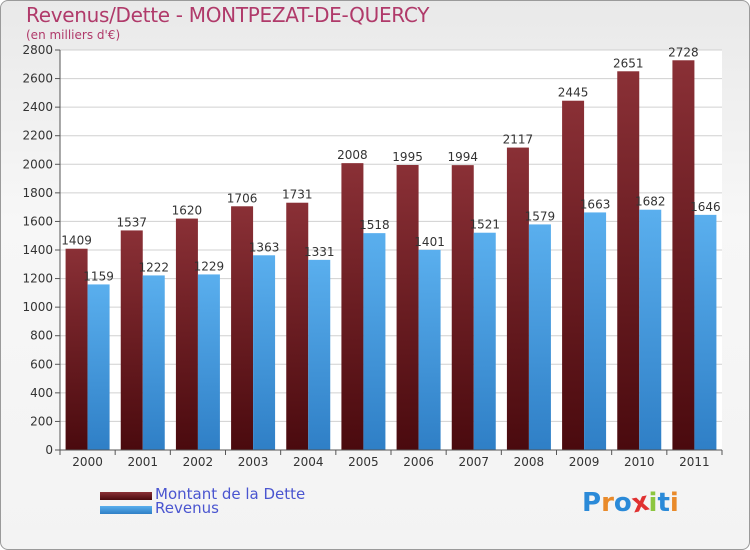 The width and height of the screenshot is (750, 550). I want to click on data-label-dette: 1731, so click(297, 195).